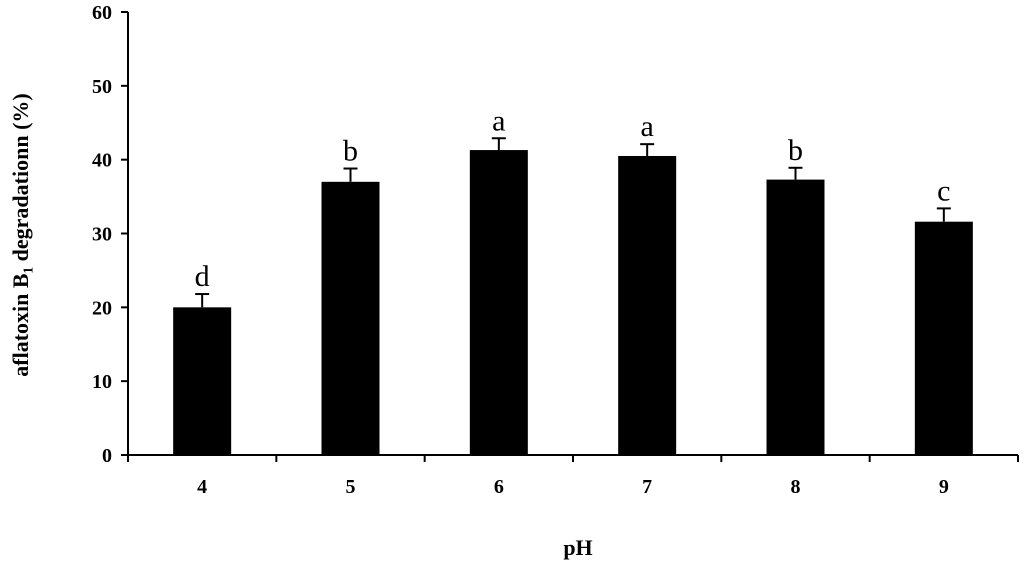 Image resolution: width=1024 pixels, height=563 pixels. Describe the element at coordinates (944, 487) in the screenshot. I see `x-tick-label: 9` at that location.